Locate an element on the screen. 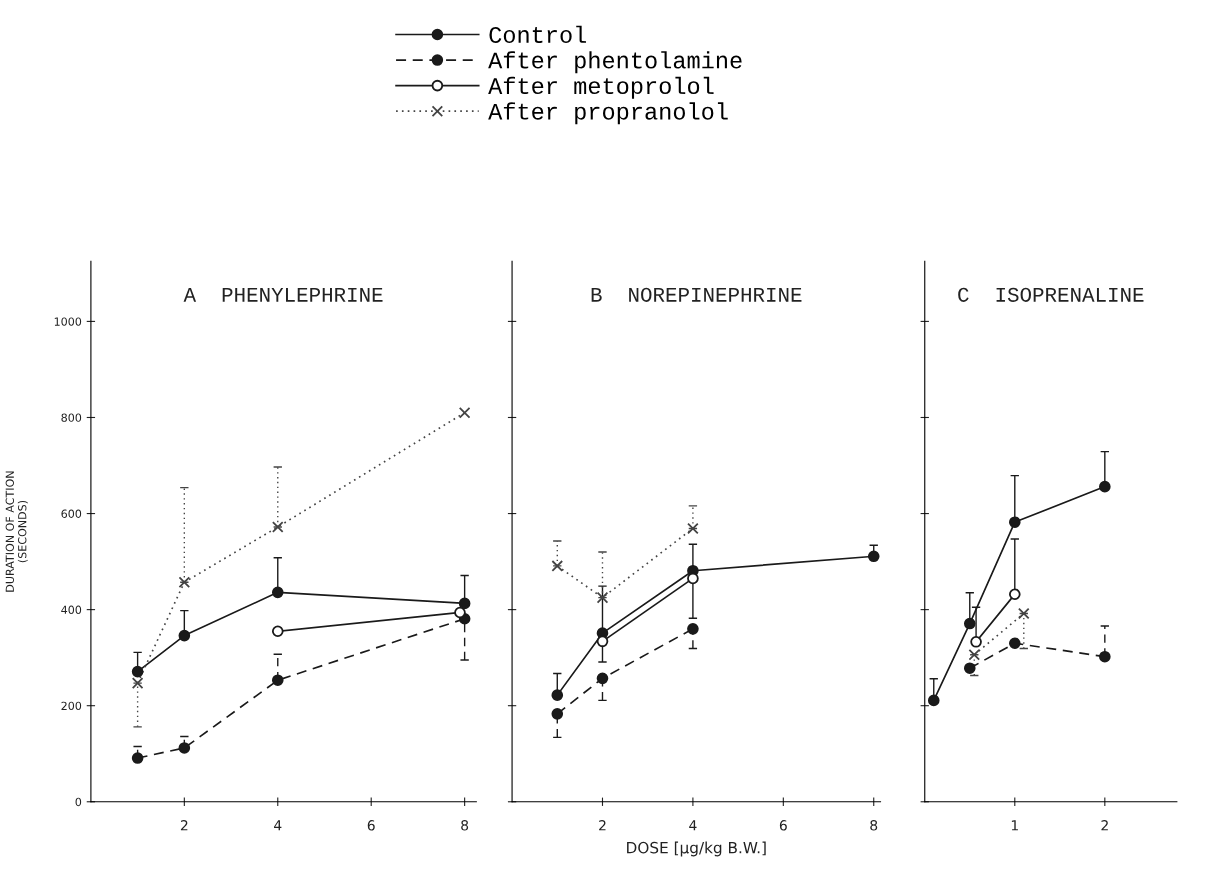 The height and width of the screenshot is (883, 1212). legend-label: After metoprolol is located at coordinates (601, 87).